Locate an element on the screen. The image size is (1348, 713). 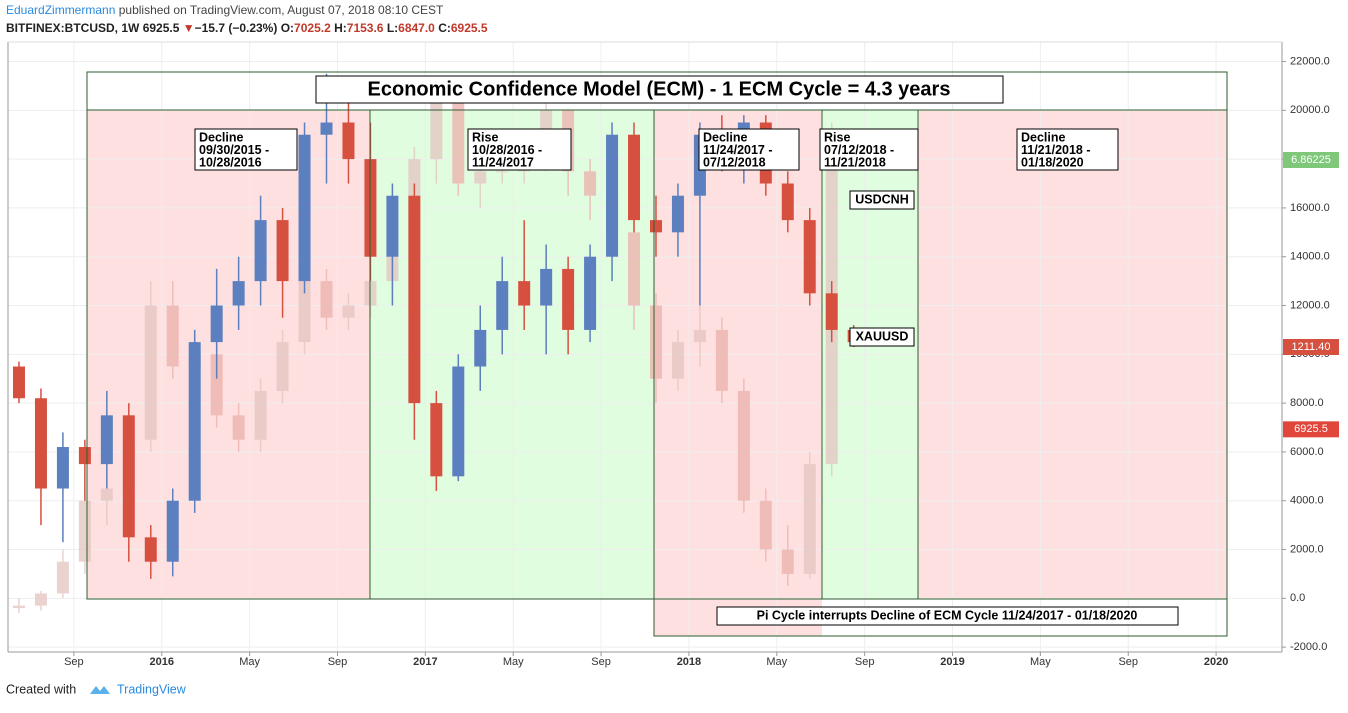
y-tick-label: 2000.0 is located at coordinates (1307, 549).